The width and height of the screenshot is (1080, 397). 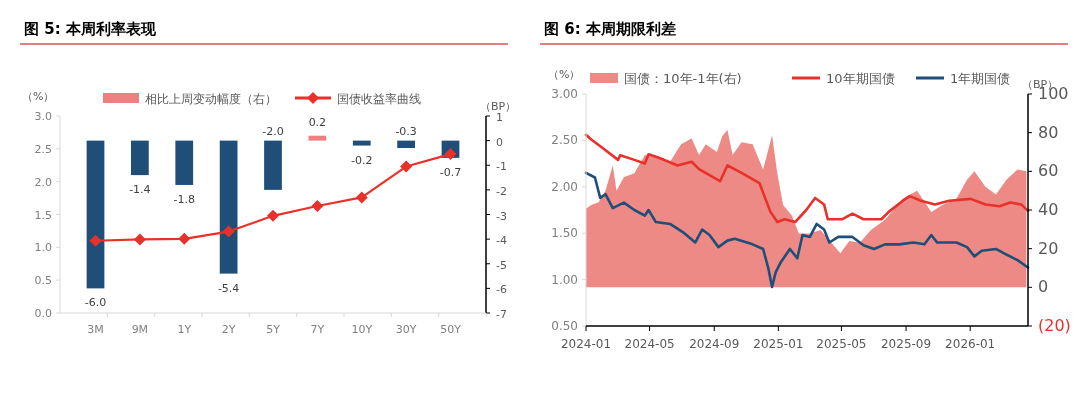 I want to click on x-tick-label: 2025-09, so click(x=906, y=344).